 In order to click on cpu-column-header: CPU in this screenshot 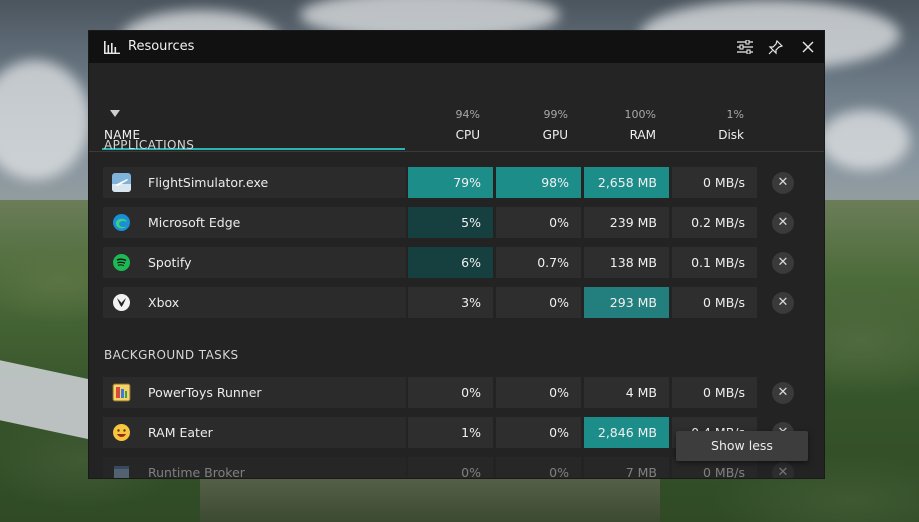, I will do `click(467, 135)`.